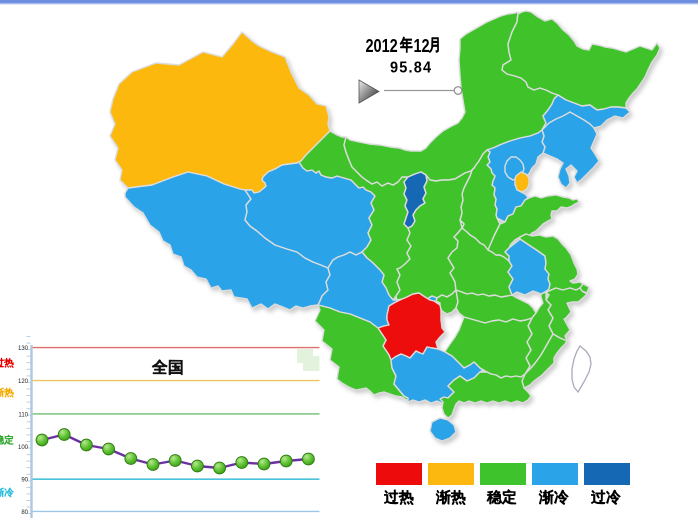 This screenshot has height=518, width=698. I want to click on svg-text: 120, so click(23, 382).